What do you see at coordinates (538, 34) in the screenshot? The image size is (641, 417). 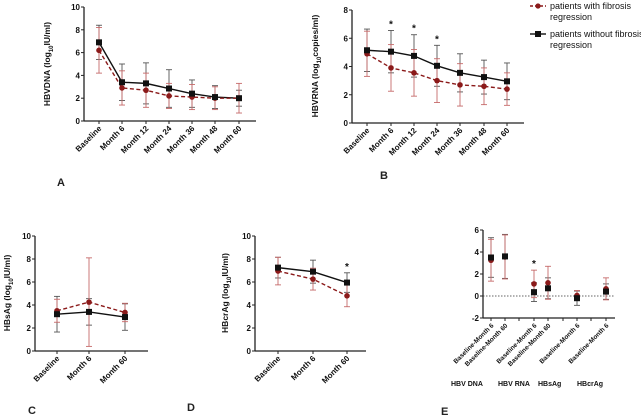 I see `legend-marker-square` at bounding box center [538, 34].